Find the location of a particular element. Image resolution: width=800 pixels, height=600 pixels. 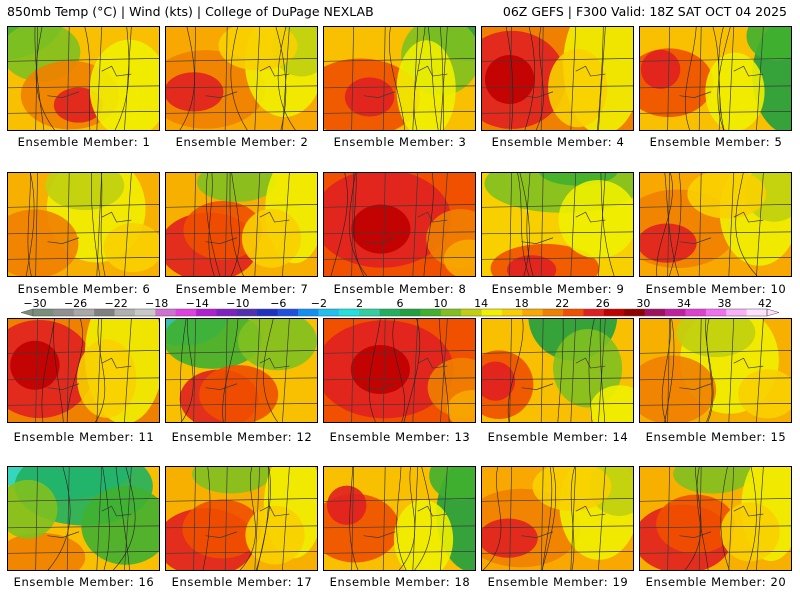

ensemble-member-label: Ensemble Member: 4 is located at coordinates (558, 142).